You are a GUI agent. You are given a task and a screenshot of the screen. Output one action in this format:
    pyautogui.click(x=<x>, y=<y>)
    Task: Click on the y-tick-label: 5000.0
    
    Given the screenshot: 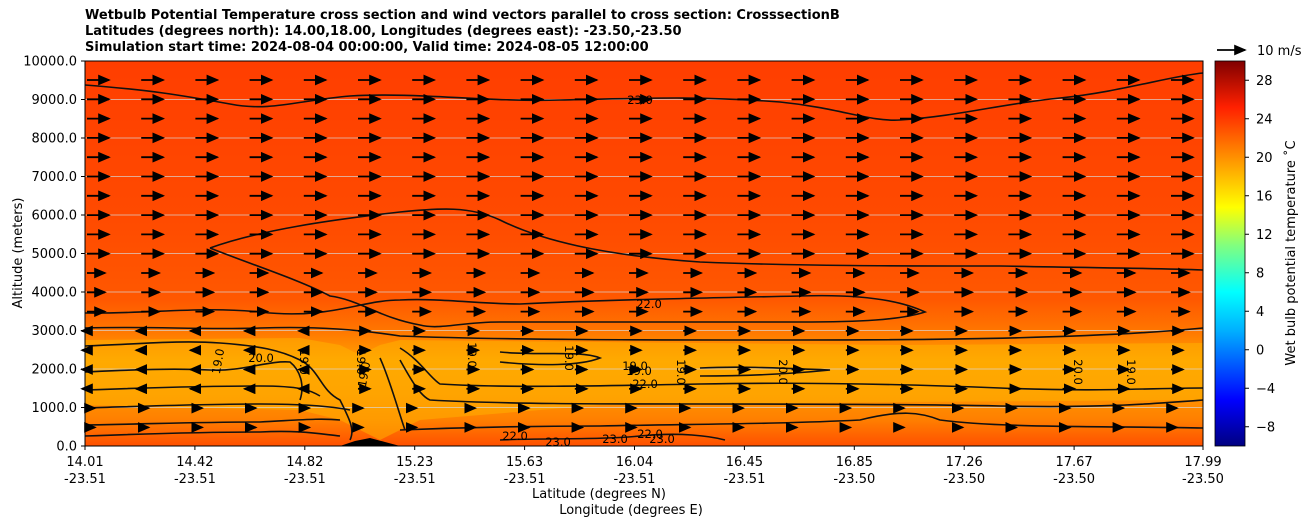 What is the action you would take?
    pyautogui.click(x=55, y=254)
    